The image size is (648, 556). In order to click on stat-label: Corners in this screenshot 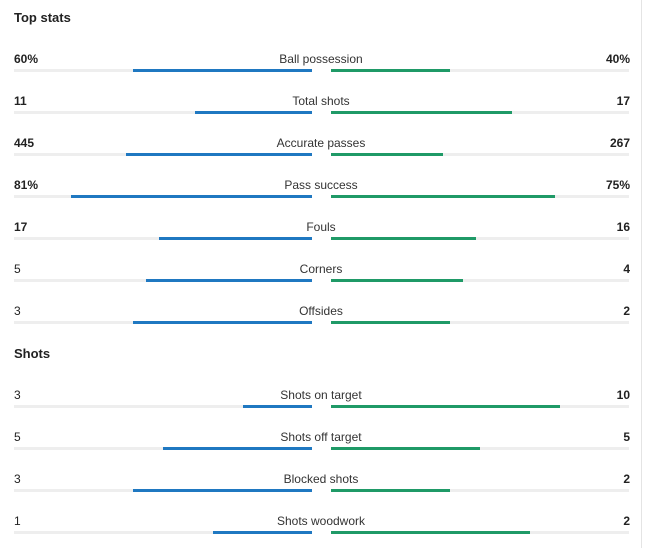, I will do `click(321, 269)`.